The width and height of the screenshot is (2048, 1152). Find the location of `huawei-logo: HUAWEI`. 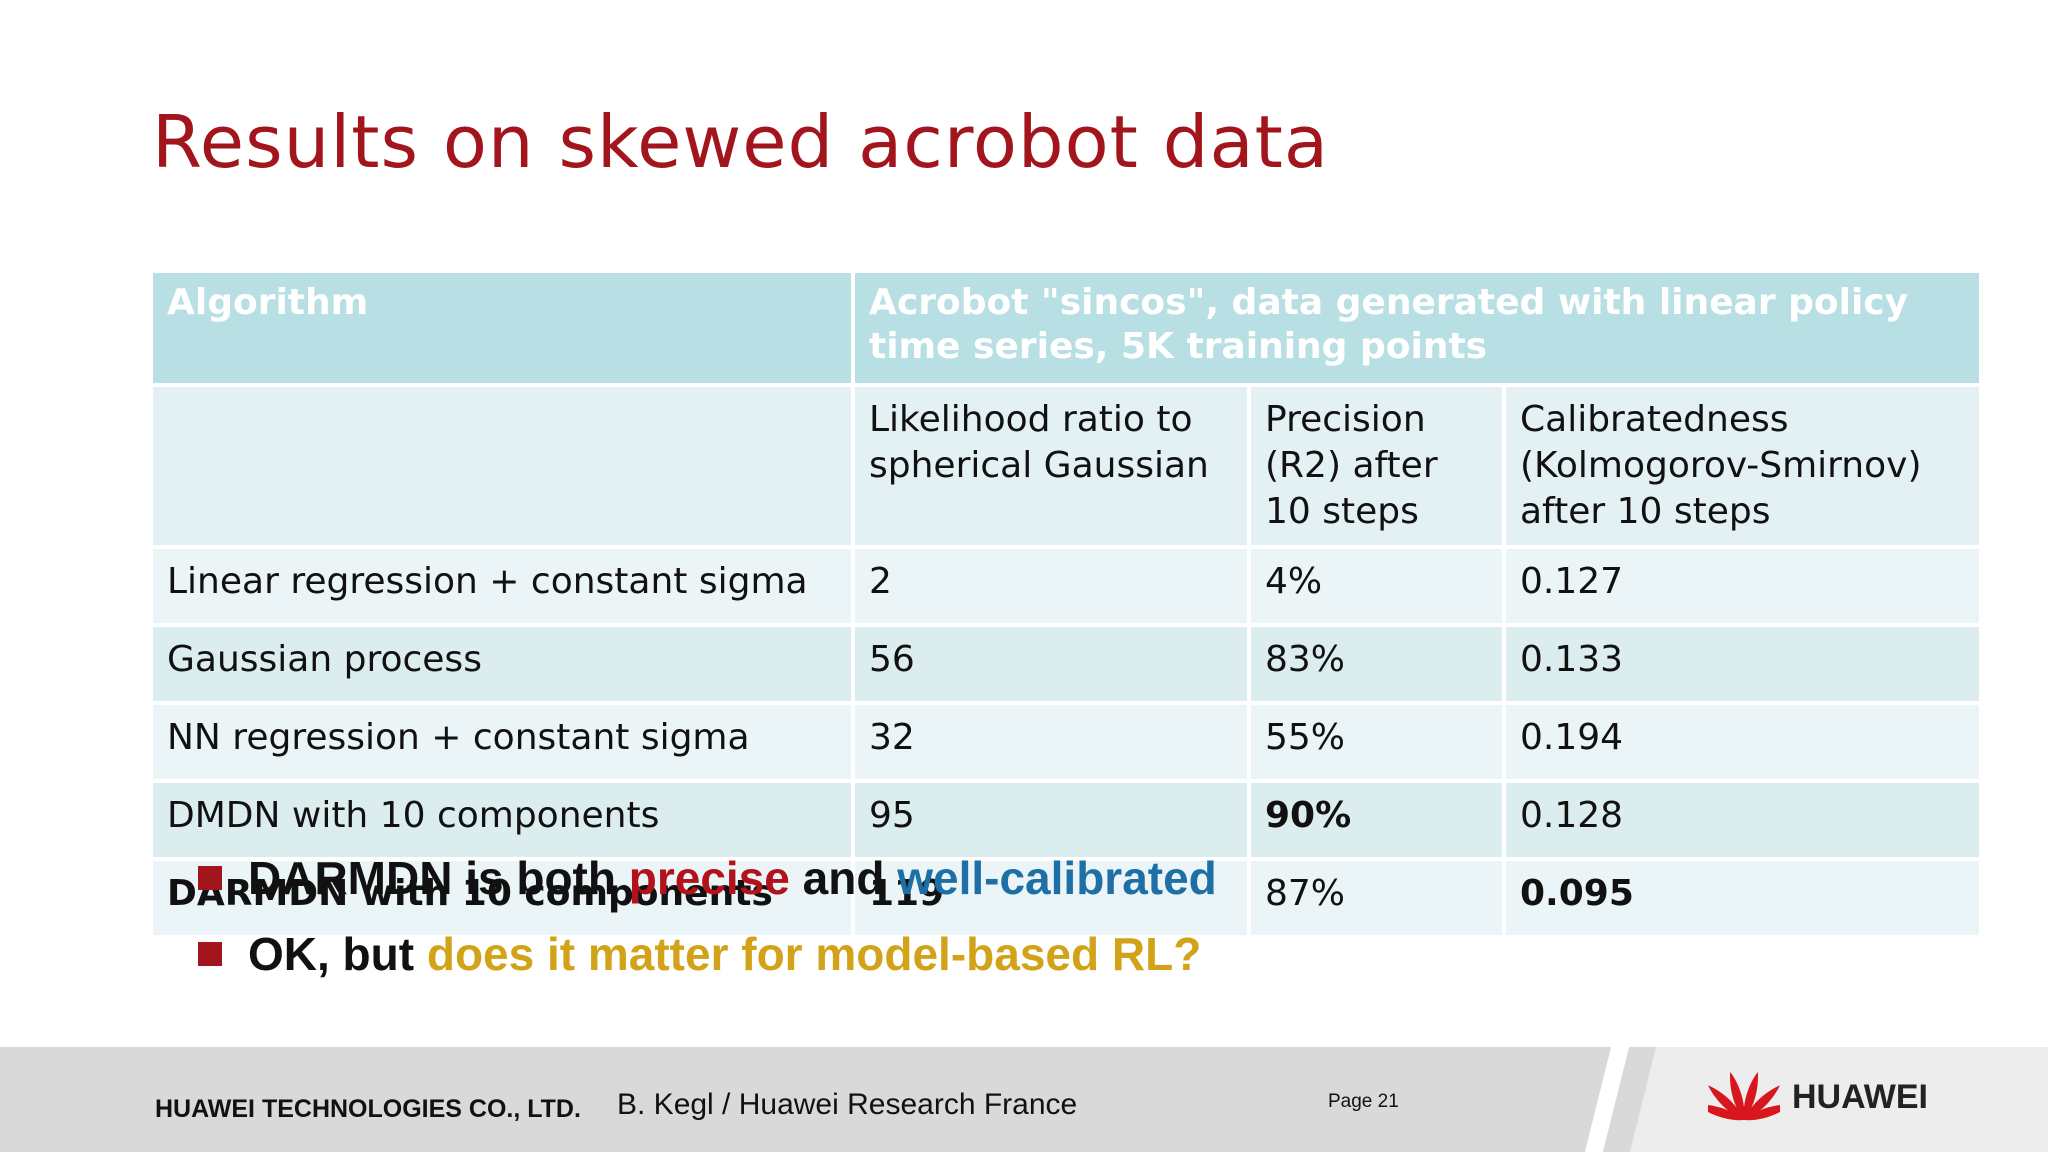

huawei-logo: HUAWEI is located at coordinates (1818, 1097).